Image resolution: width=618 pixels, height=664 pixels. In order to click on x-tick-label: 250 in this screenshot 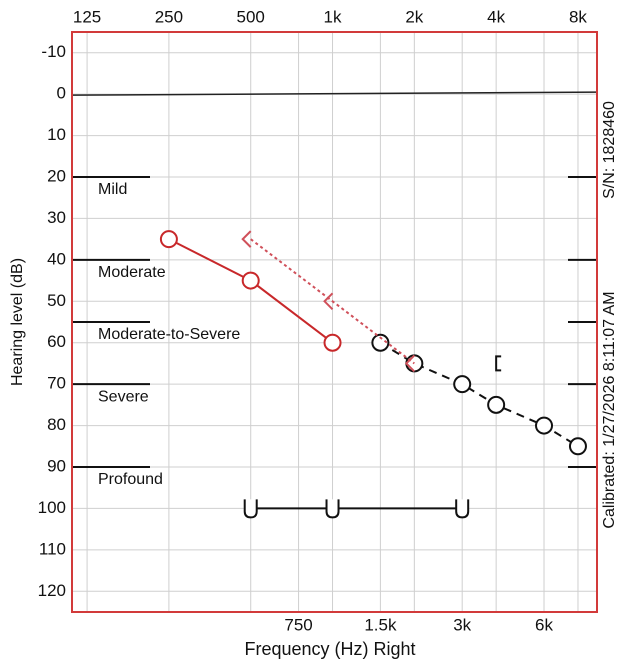, I will do `click(169, 16)`.